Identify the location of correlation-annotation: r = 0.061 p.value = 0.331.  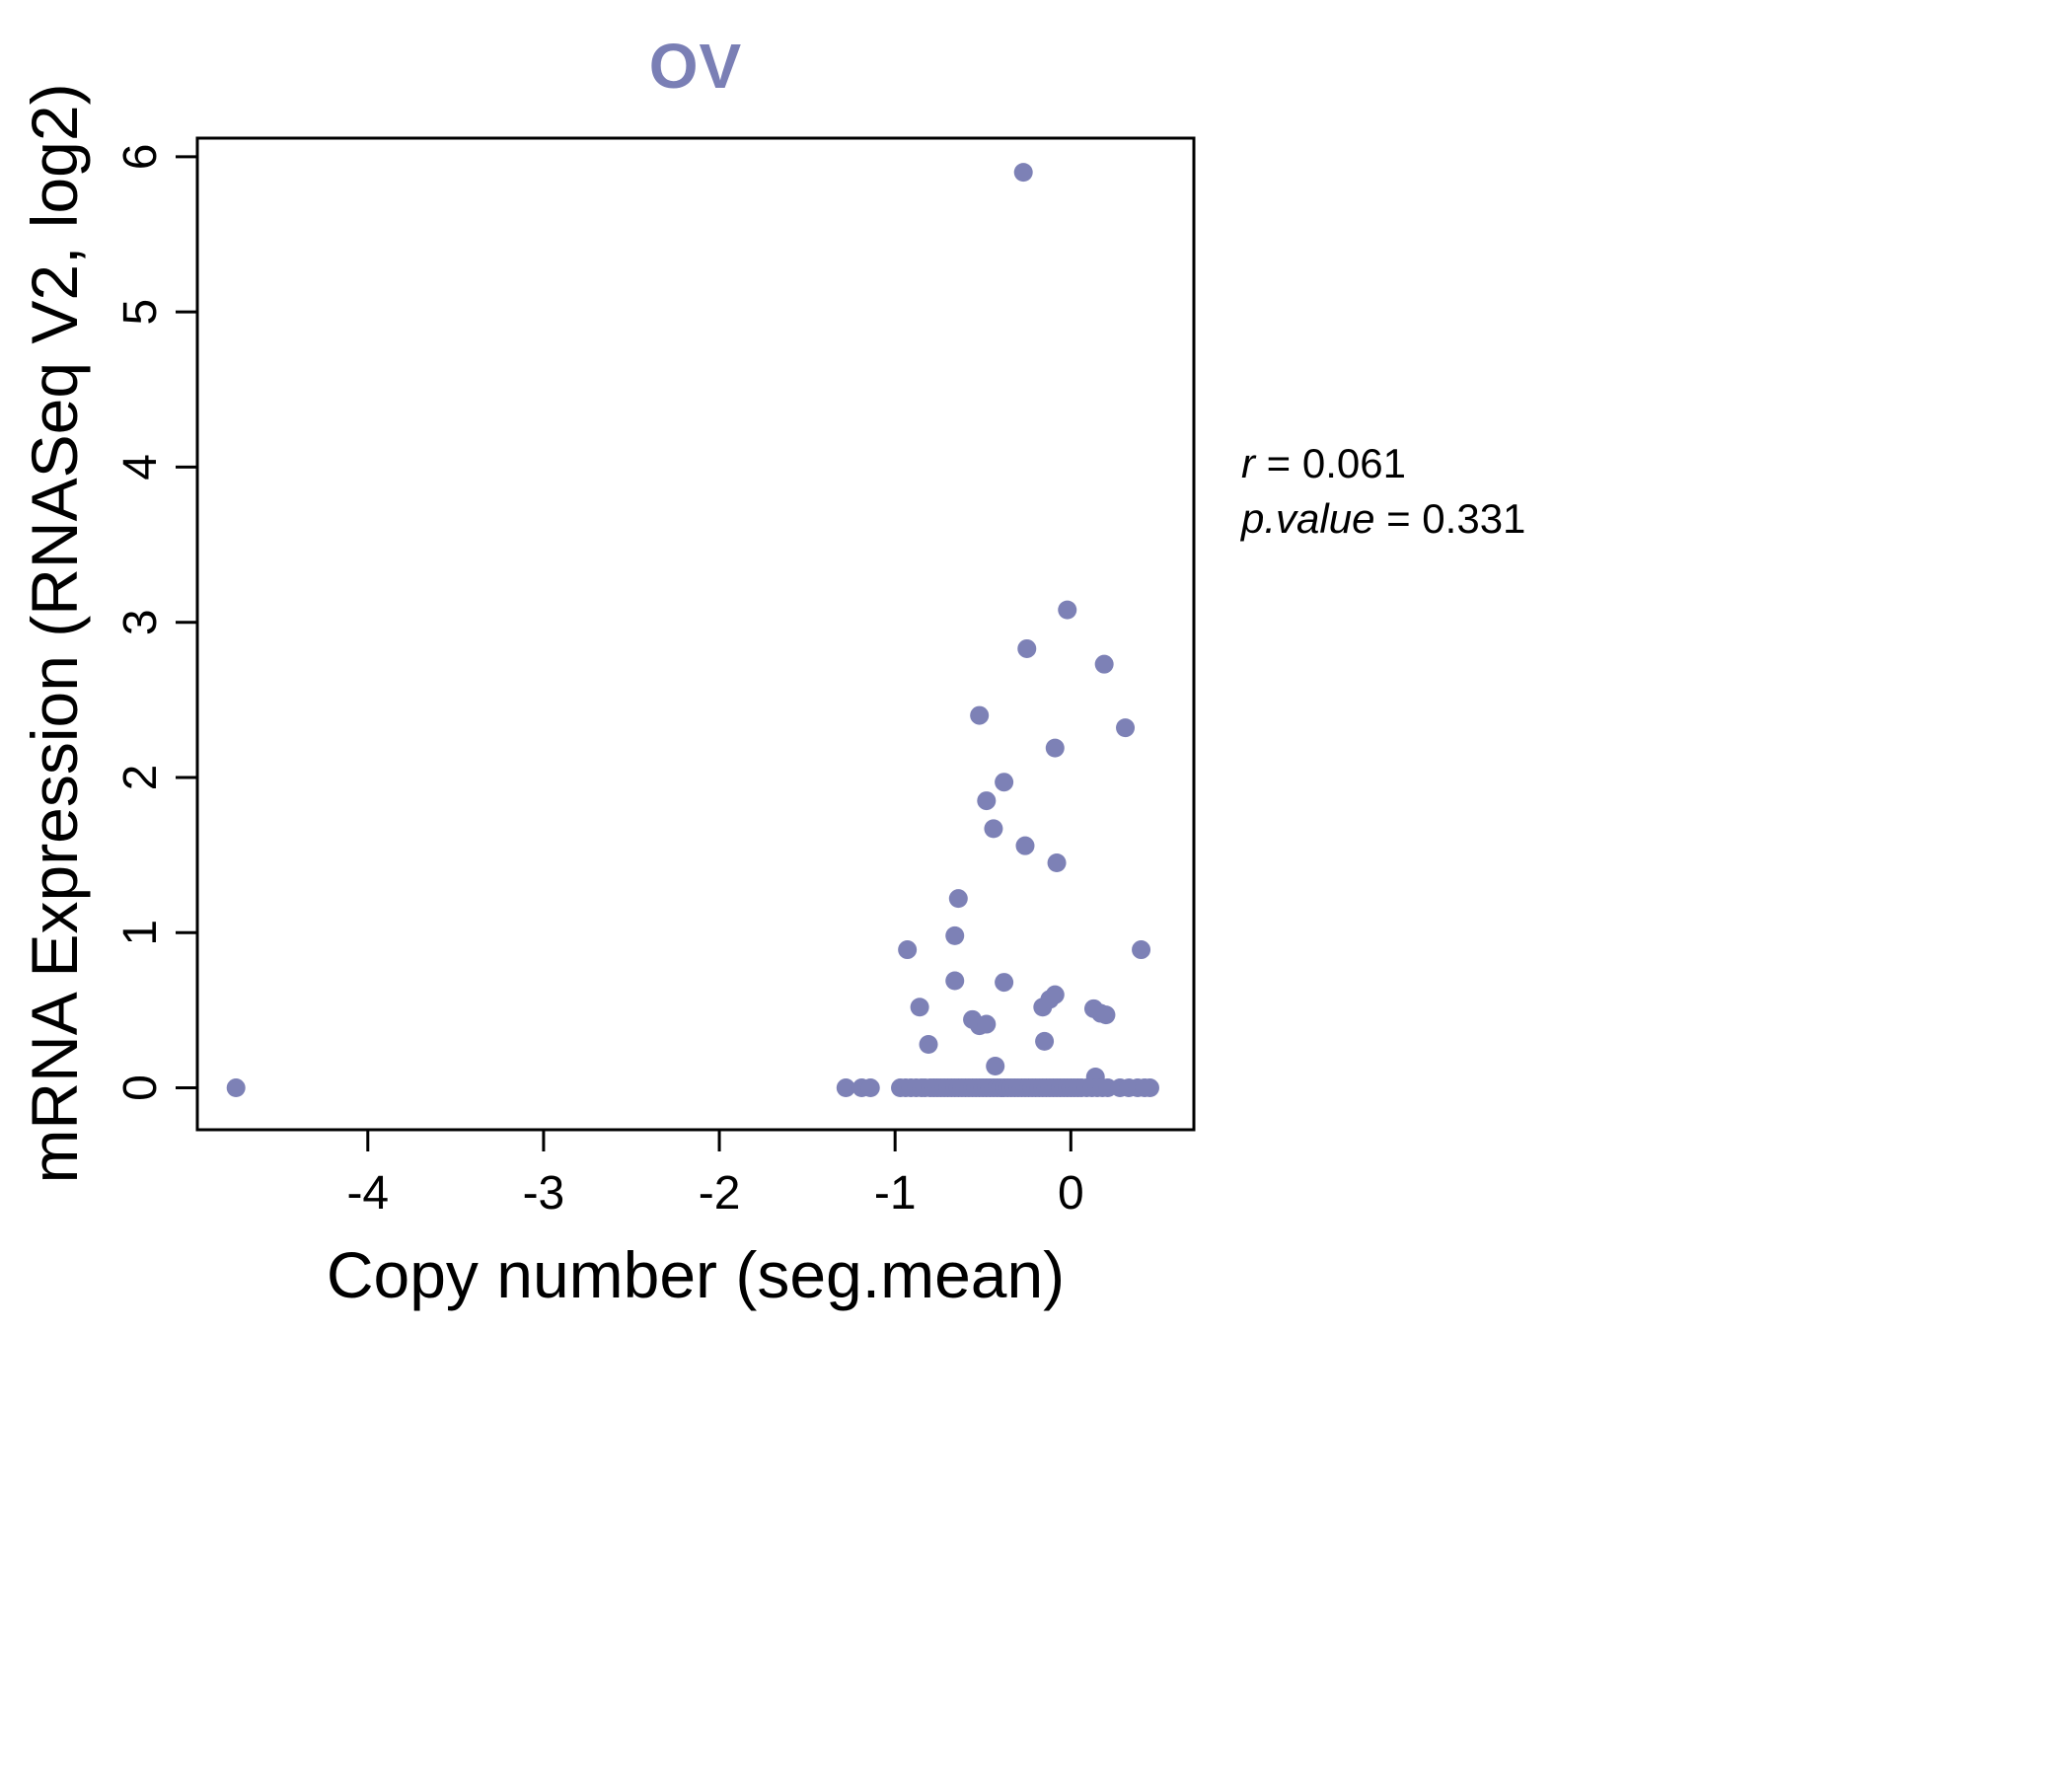
(1383, 492).